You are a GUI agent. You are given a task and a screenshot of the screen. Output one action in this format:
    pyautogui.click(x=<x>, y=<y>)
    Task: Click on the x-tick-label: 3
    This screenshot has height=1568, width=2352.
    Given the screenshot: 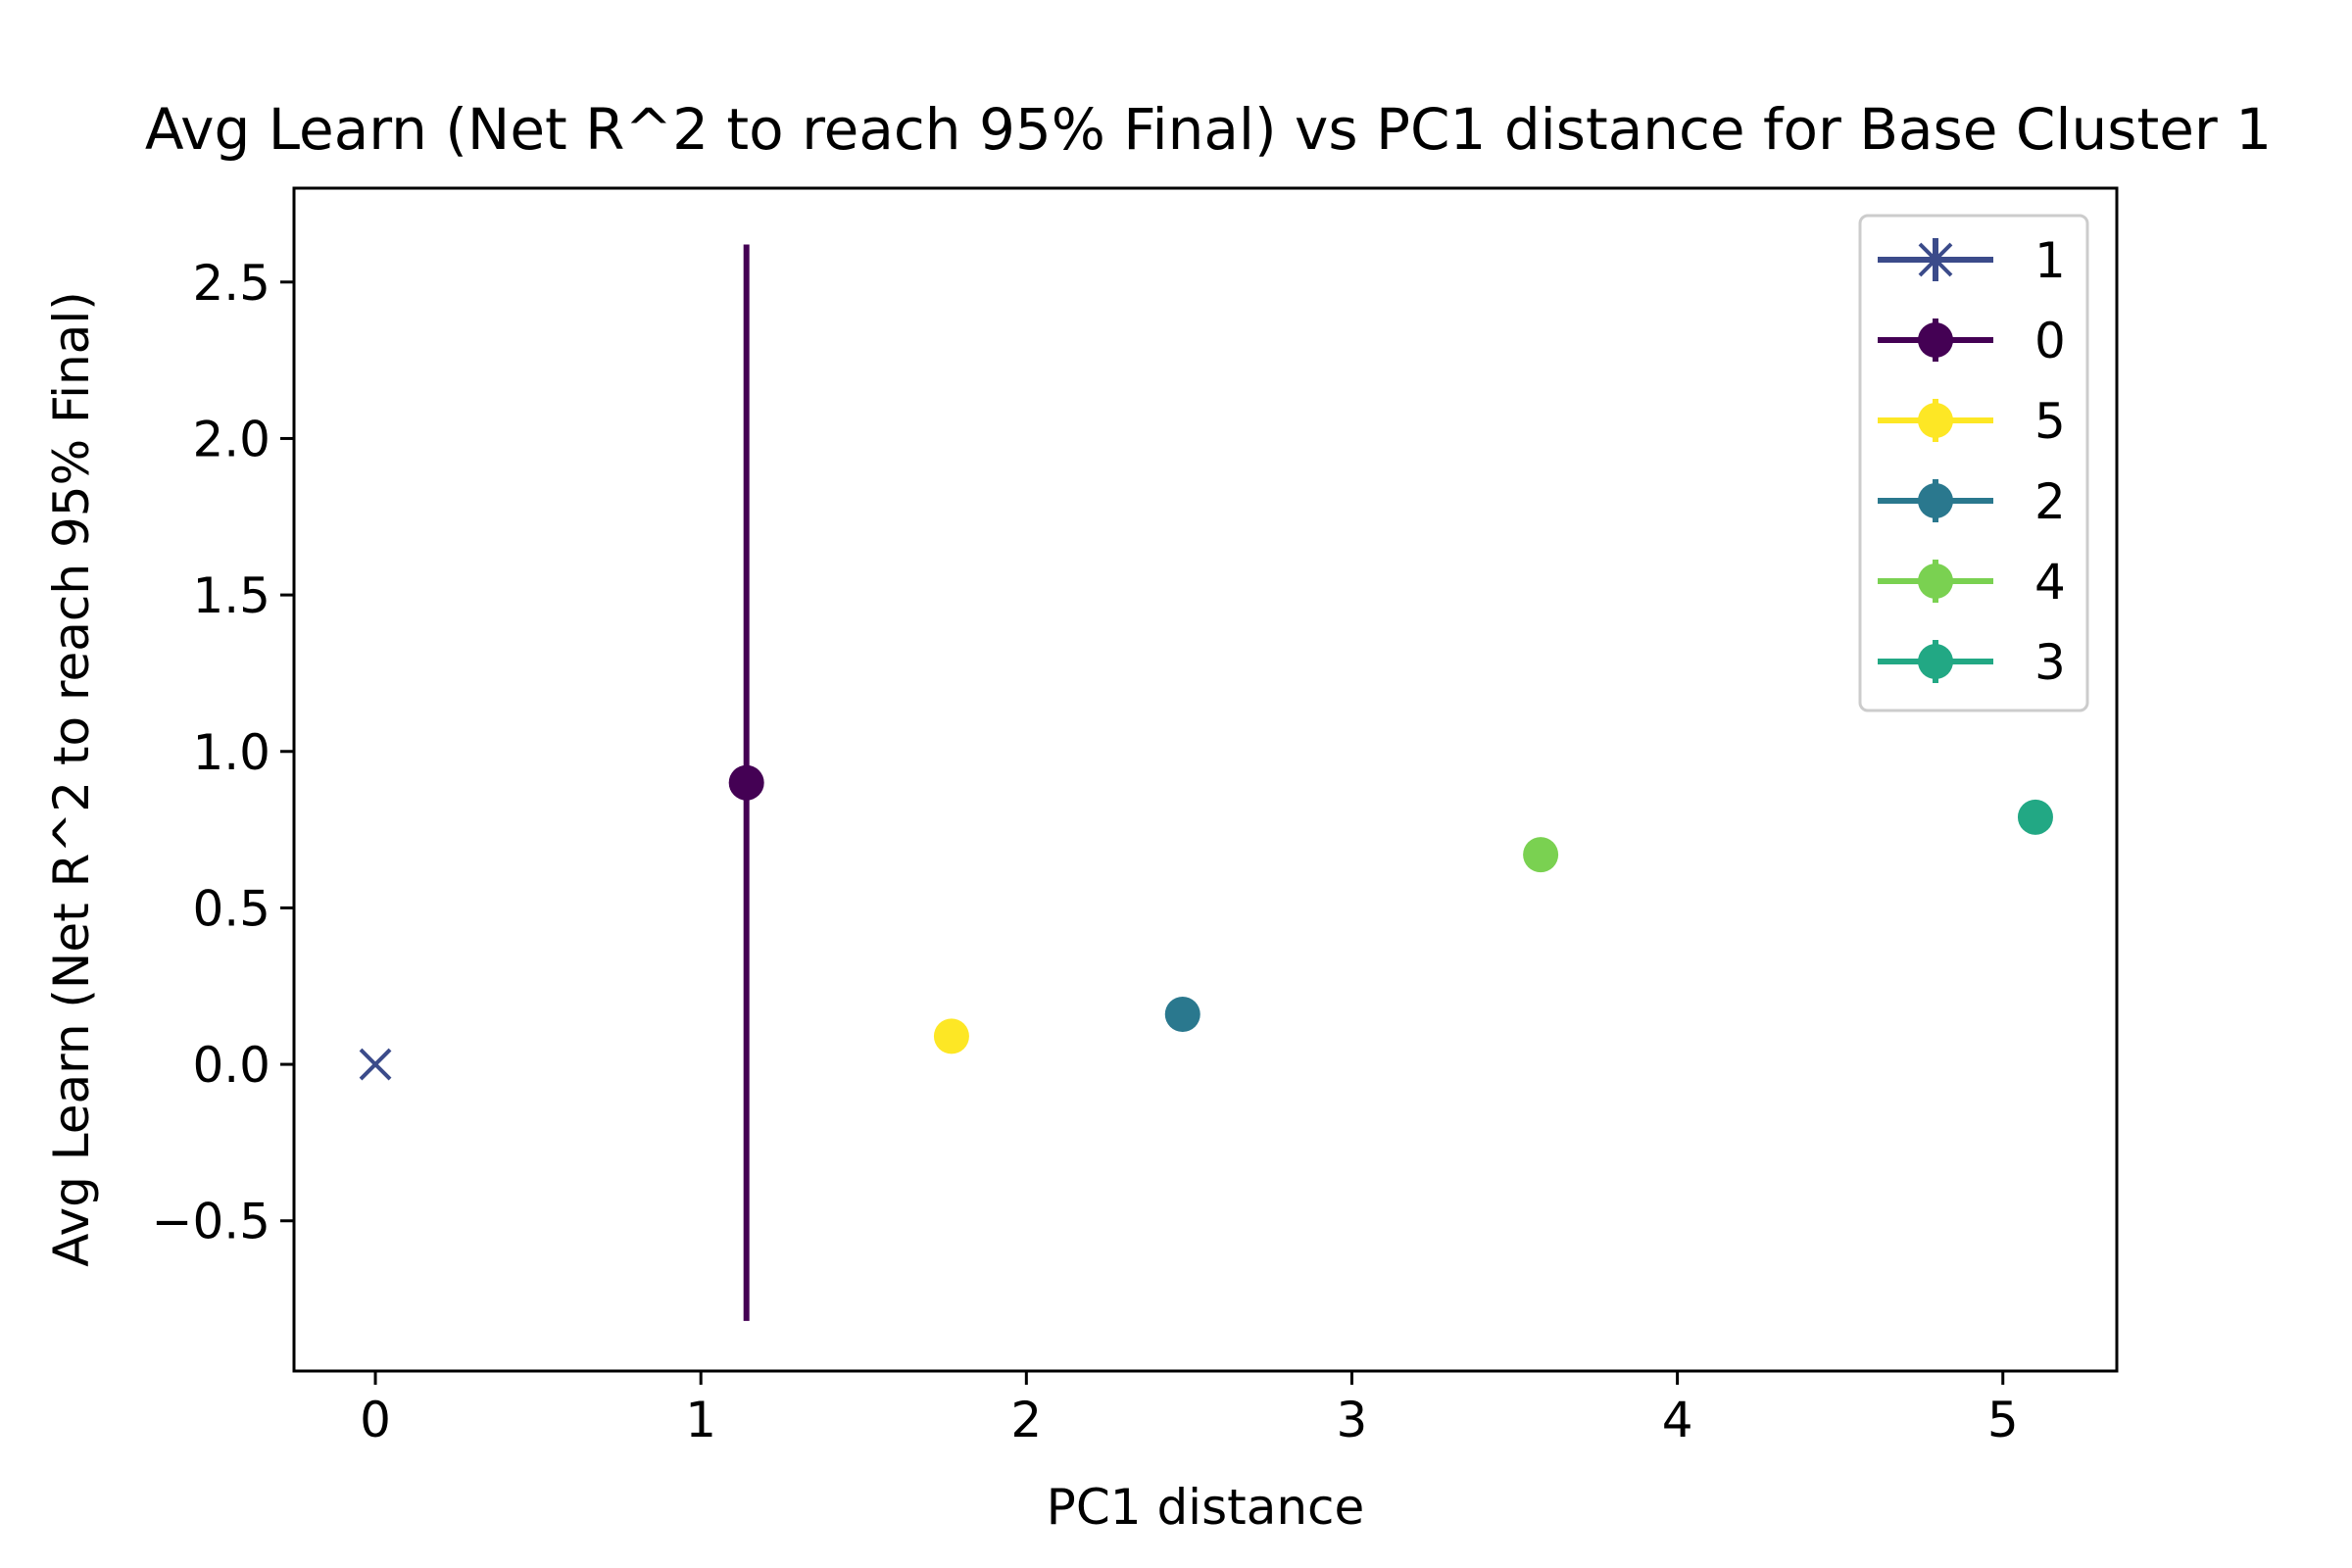 What is the action you would take?
    pyautogui.click(x=1352, y=1420)
    